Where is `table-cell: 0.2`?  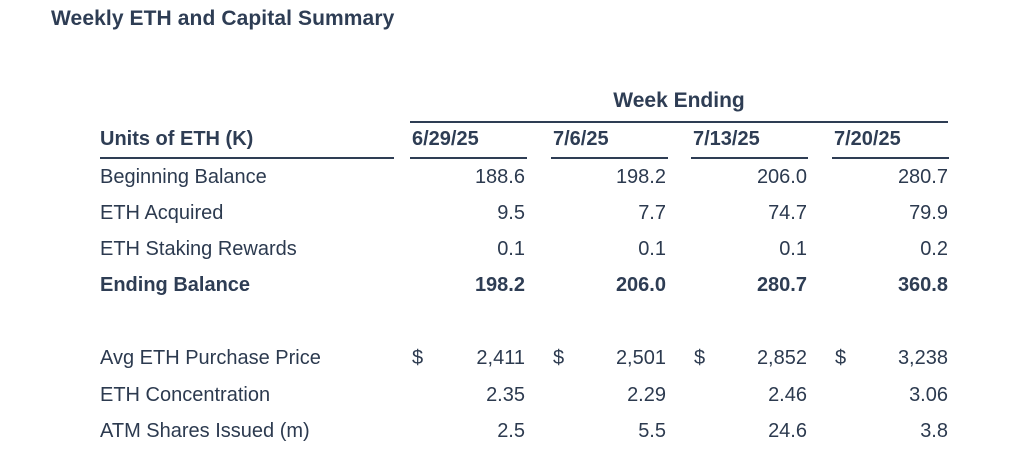
table-cell: 0.2 is located at coordinates (934, 249).